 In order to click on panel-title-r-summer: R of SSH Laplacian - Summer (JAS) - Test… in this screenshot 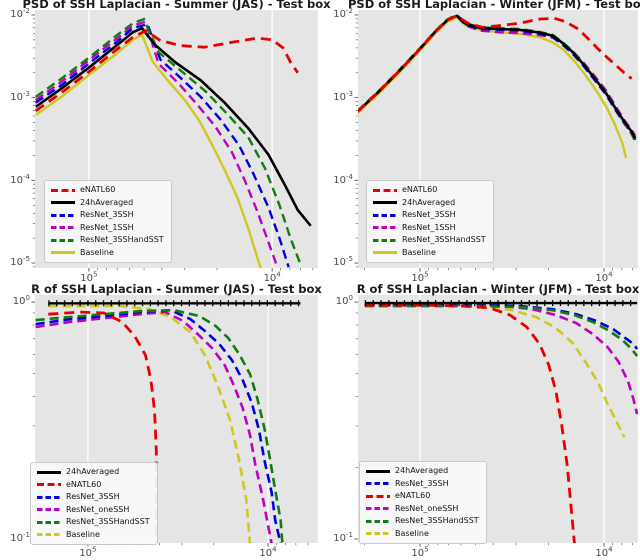, I will do `click(176, 289)`.